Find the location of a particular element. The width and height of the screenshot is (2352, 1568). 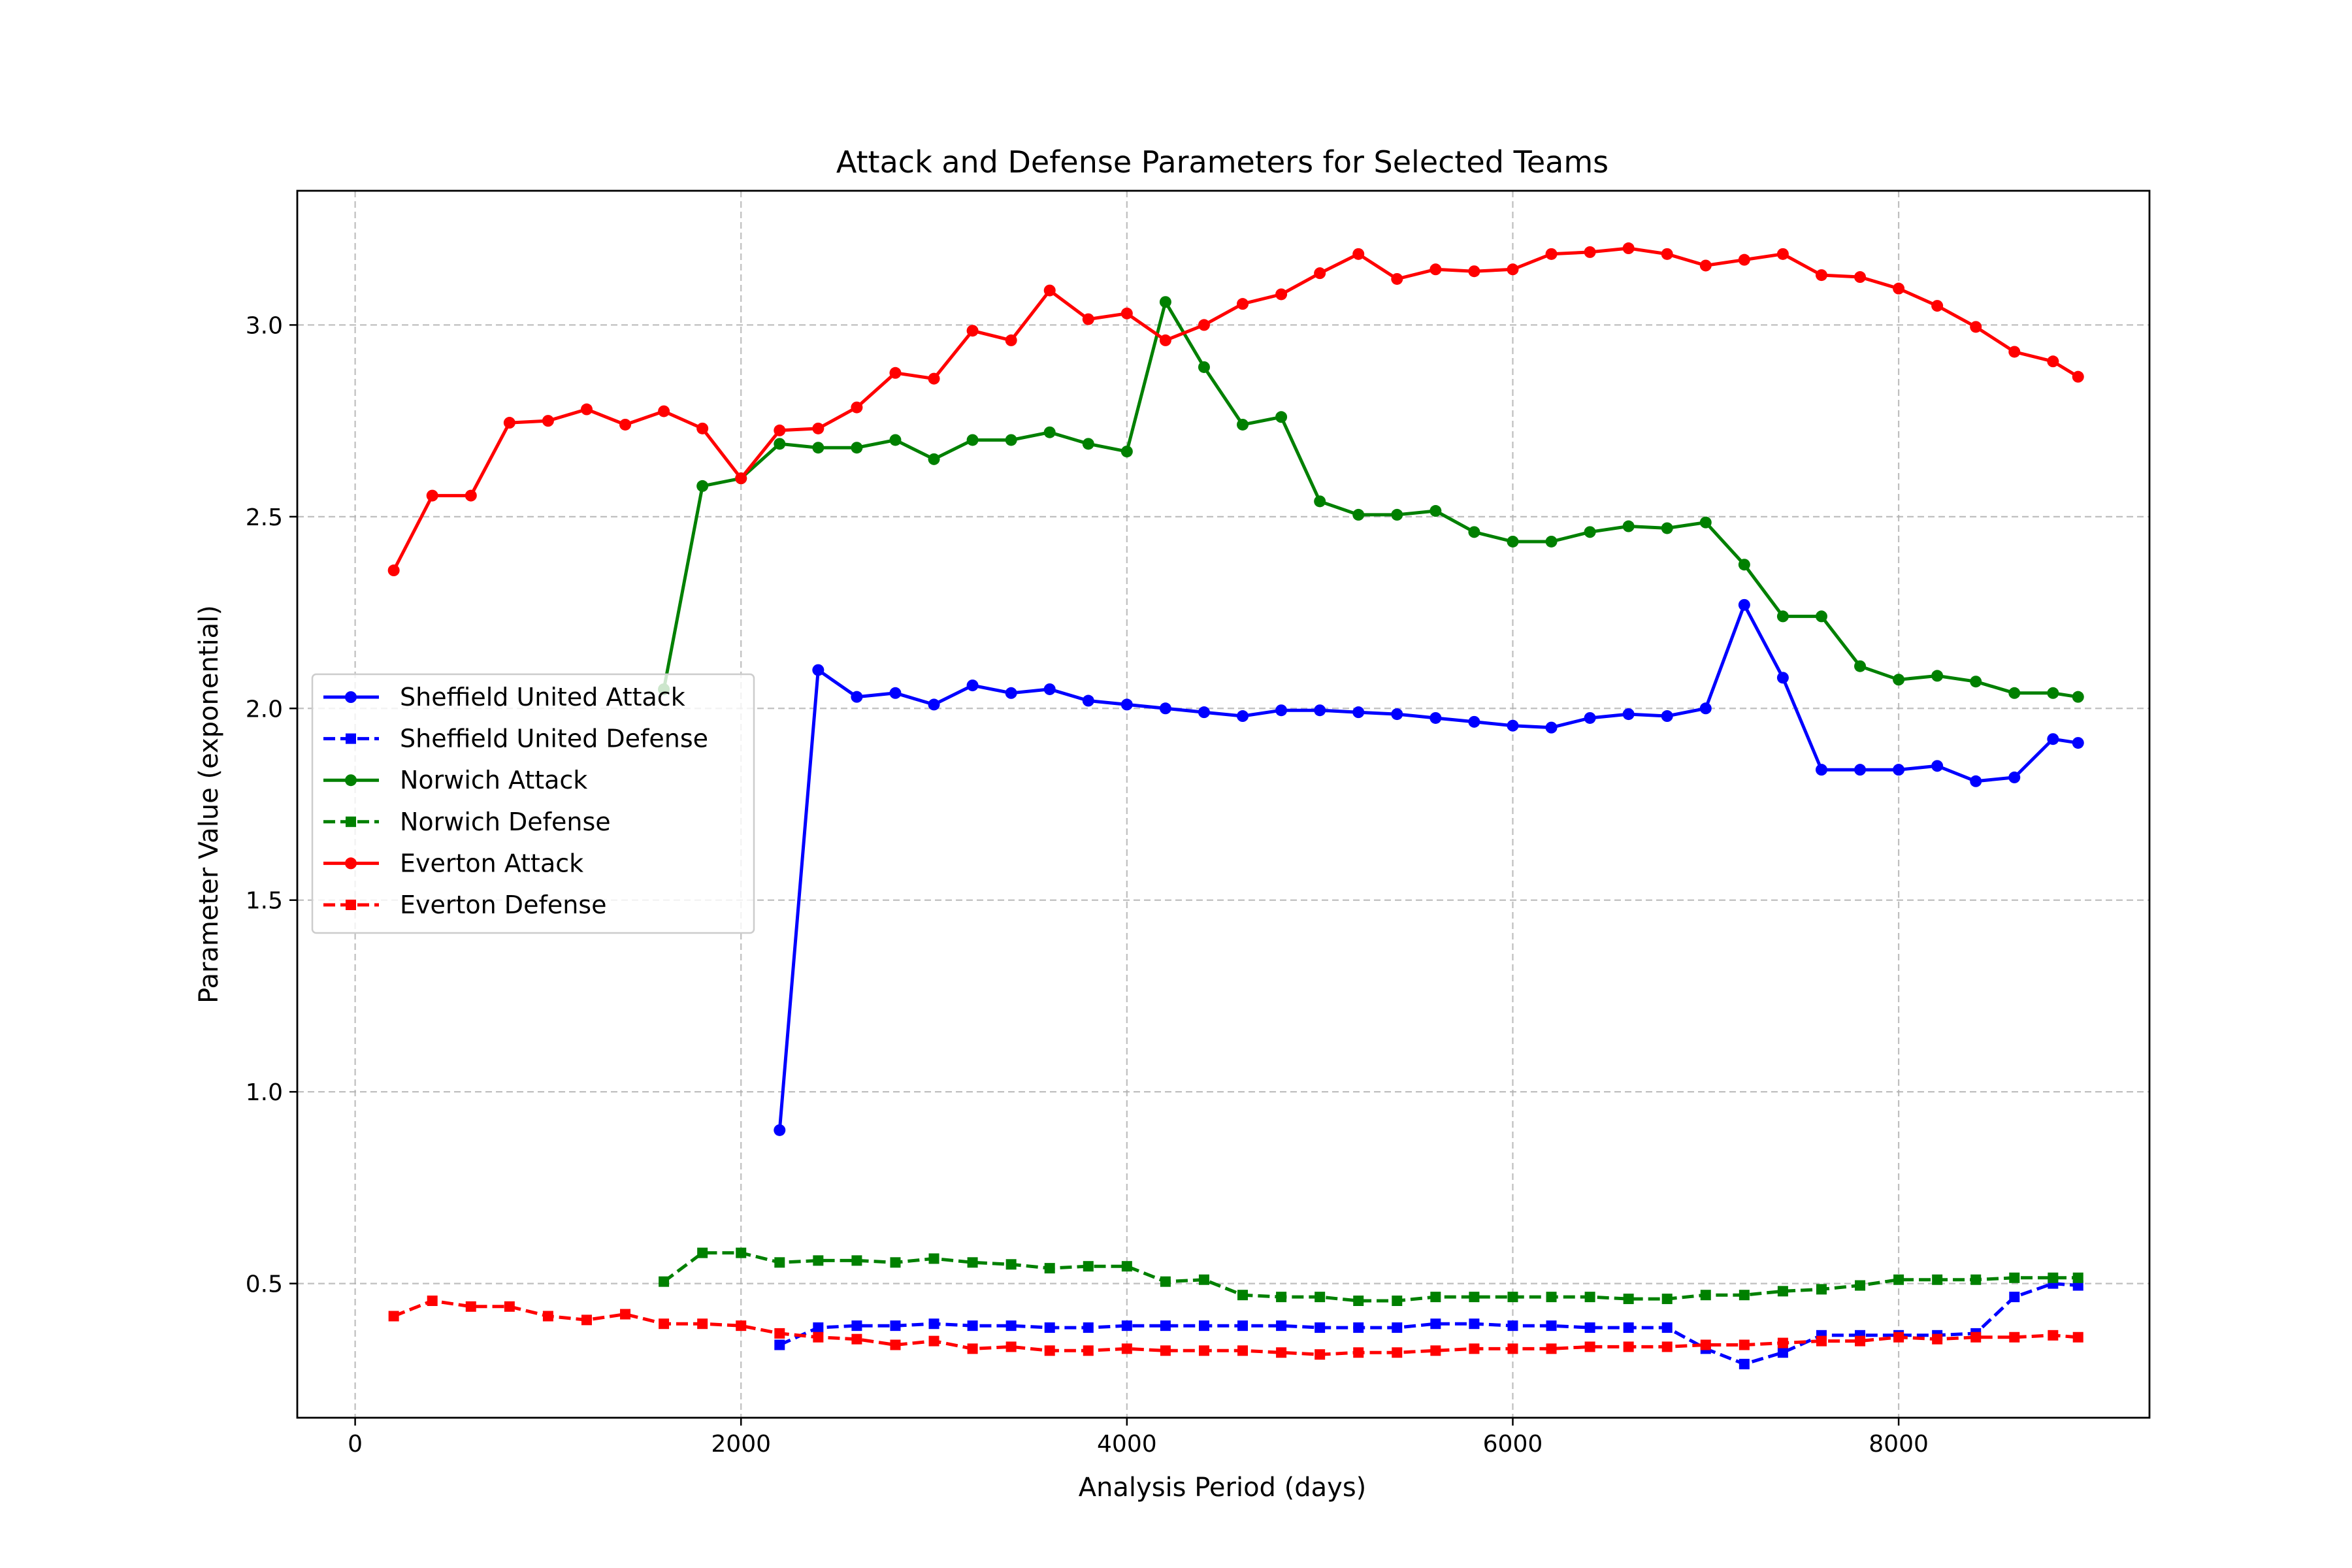

series-everton-defense is located at coordinates (1235, 1328).